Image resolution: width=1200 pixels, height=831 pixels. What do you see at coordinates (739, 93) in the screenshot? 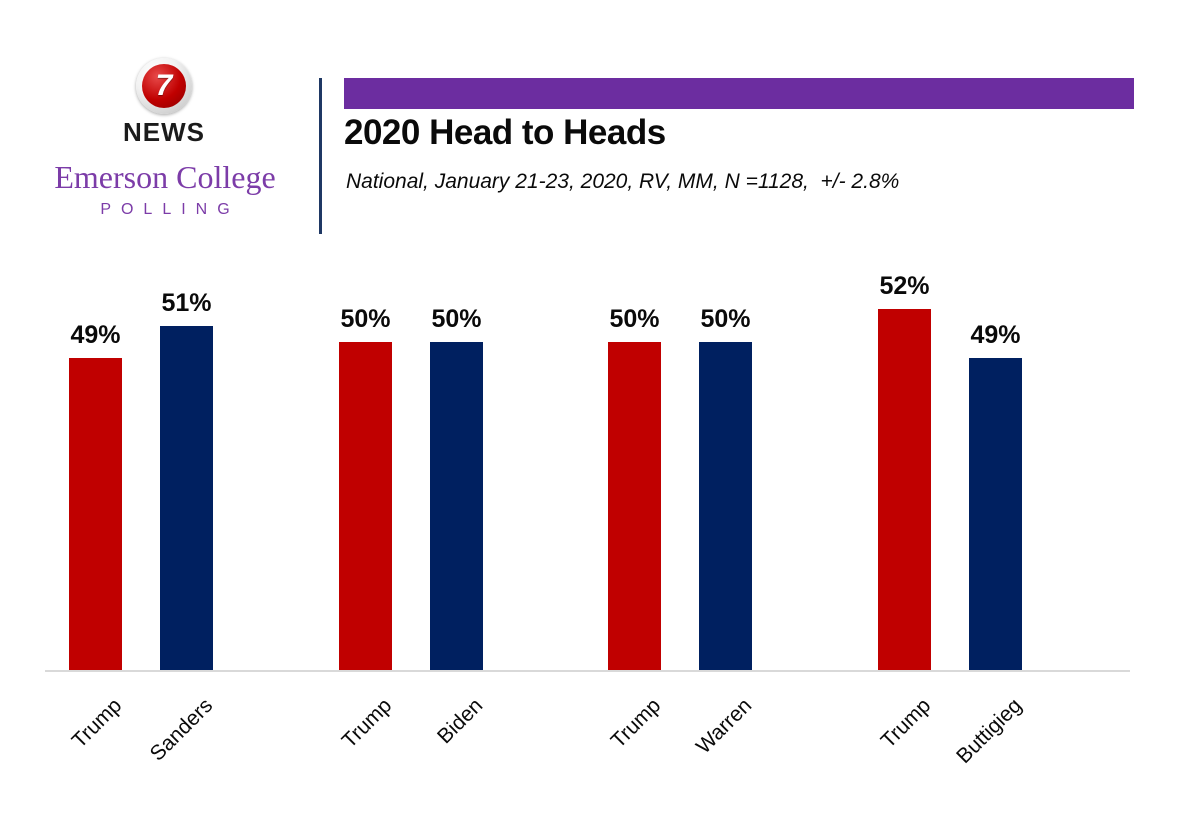
I see `purple-banner` at bounding box center [739, 93].